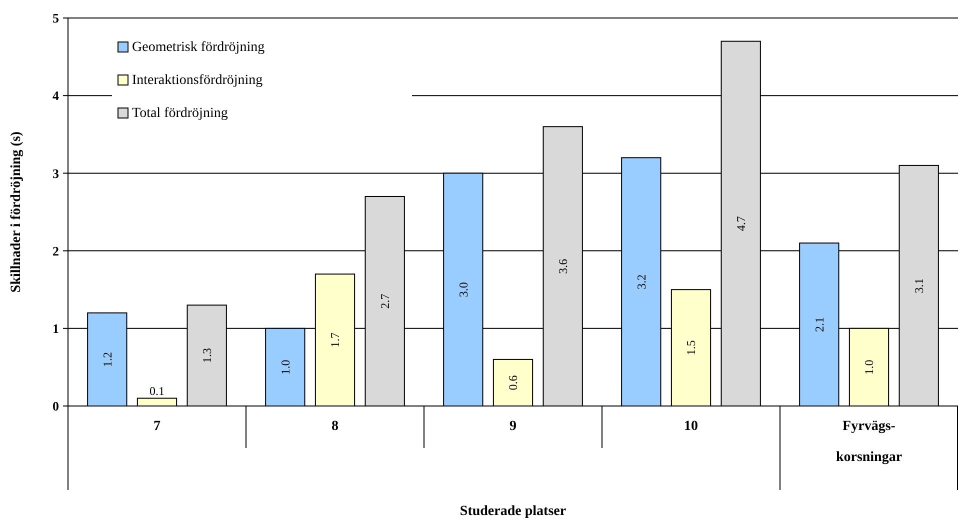 This screenshot has height=523, width=960. I want to click on x-tick-label: 10, so click(691, 426).